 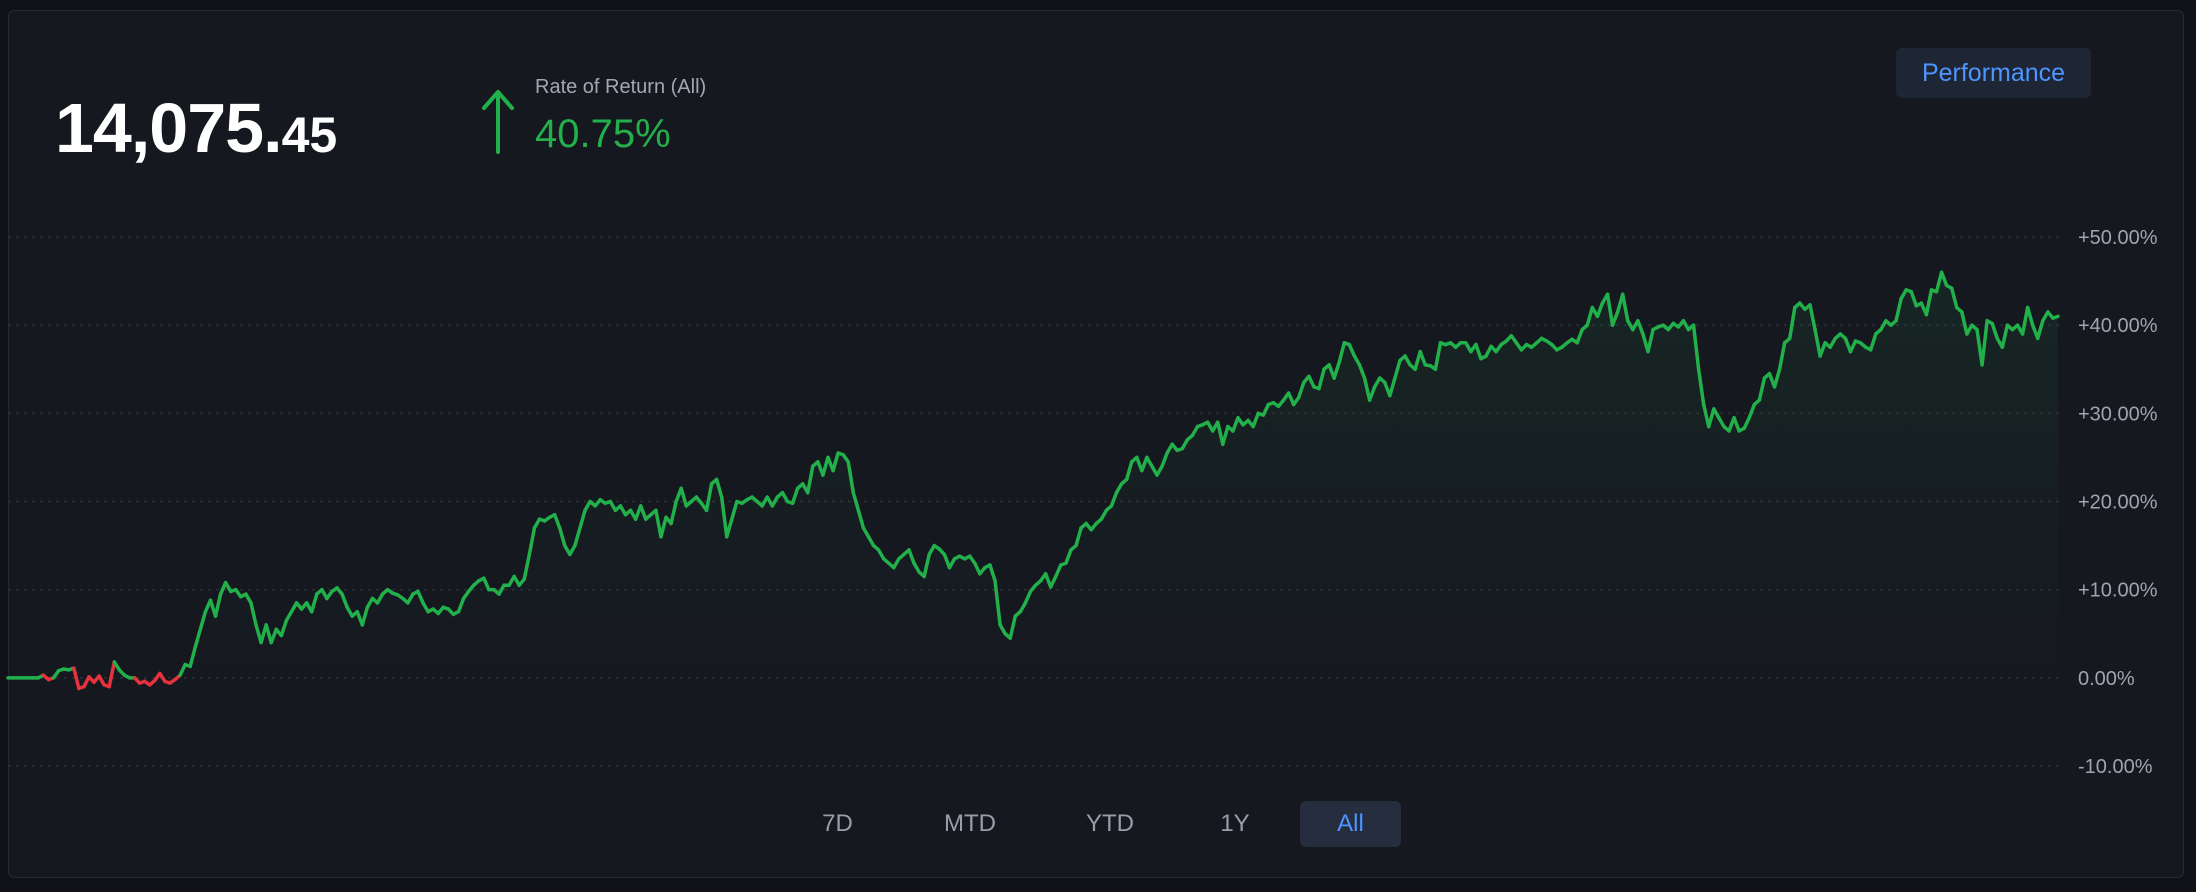 I want to click on y-tick-label: 0.00%, so click(x=2106, y=679).